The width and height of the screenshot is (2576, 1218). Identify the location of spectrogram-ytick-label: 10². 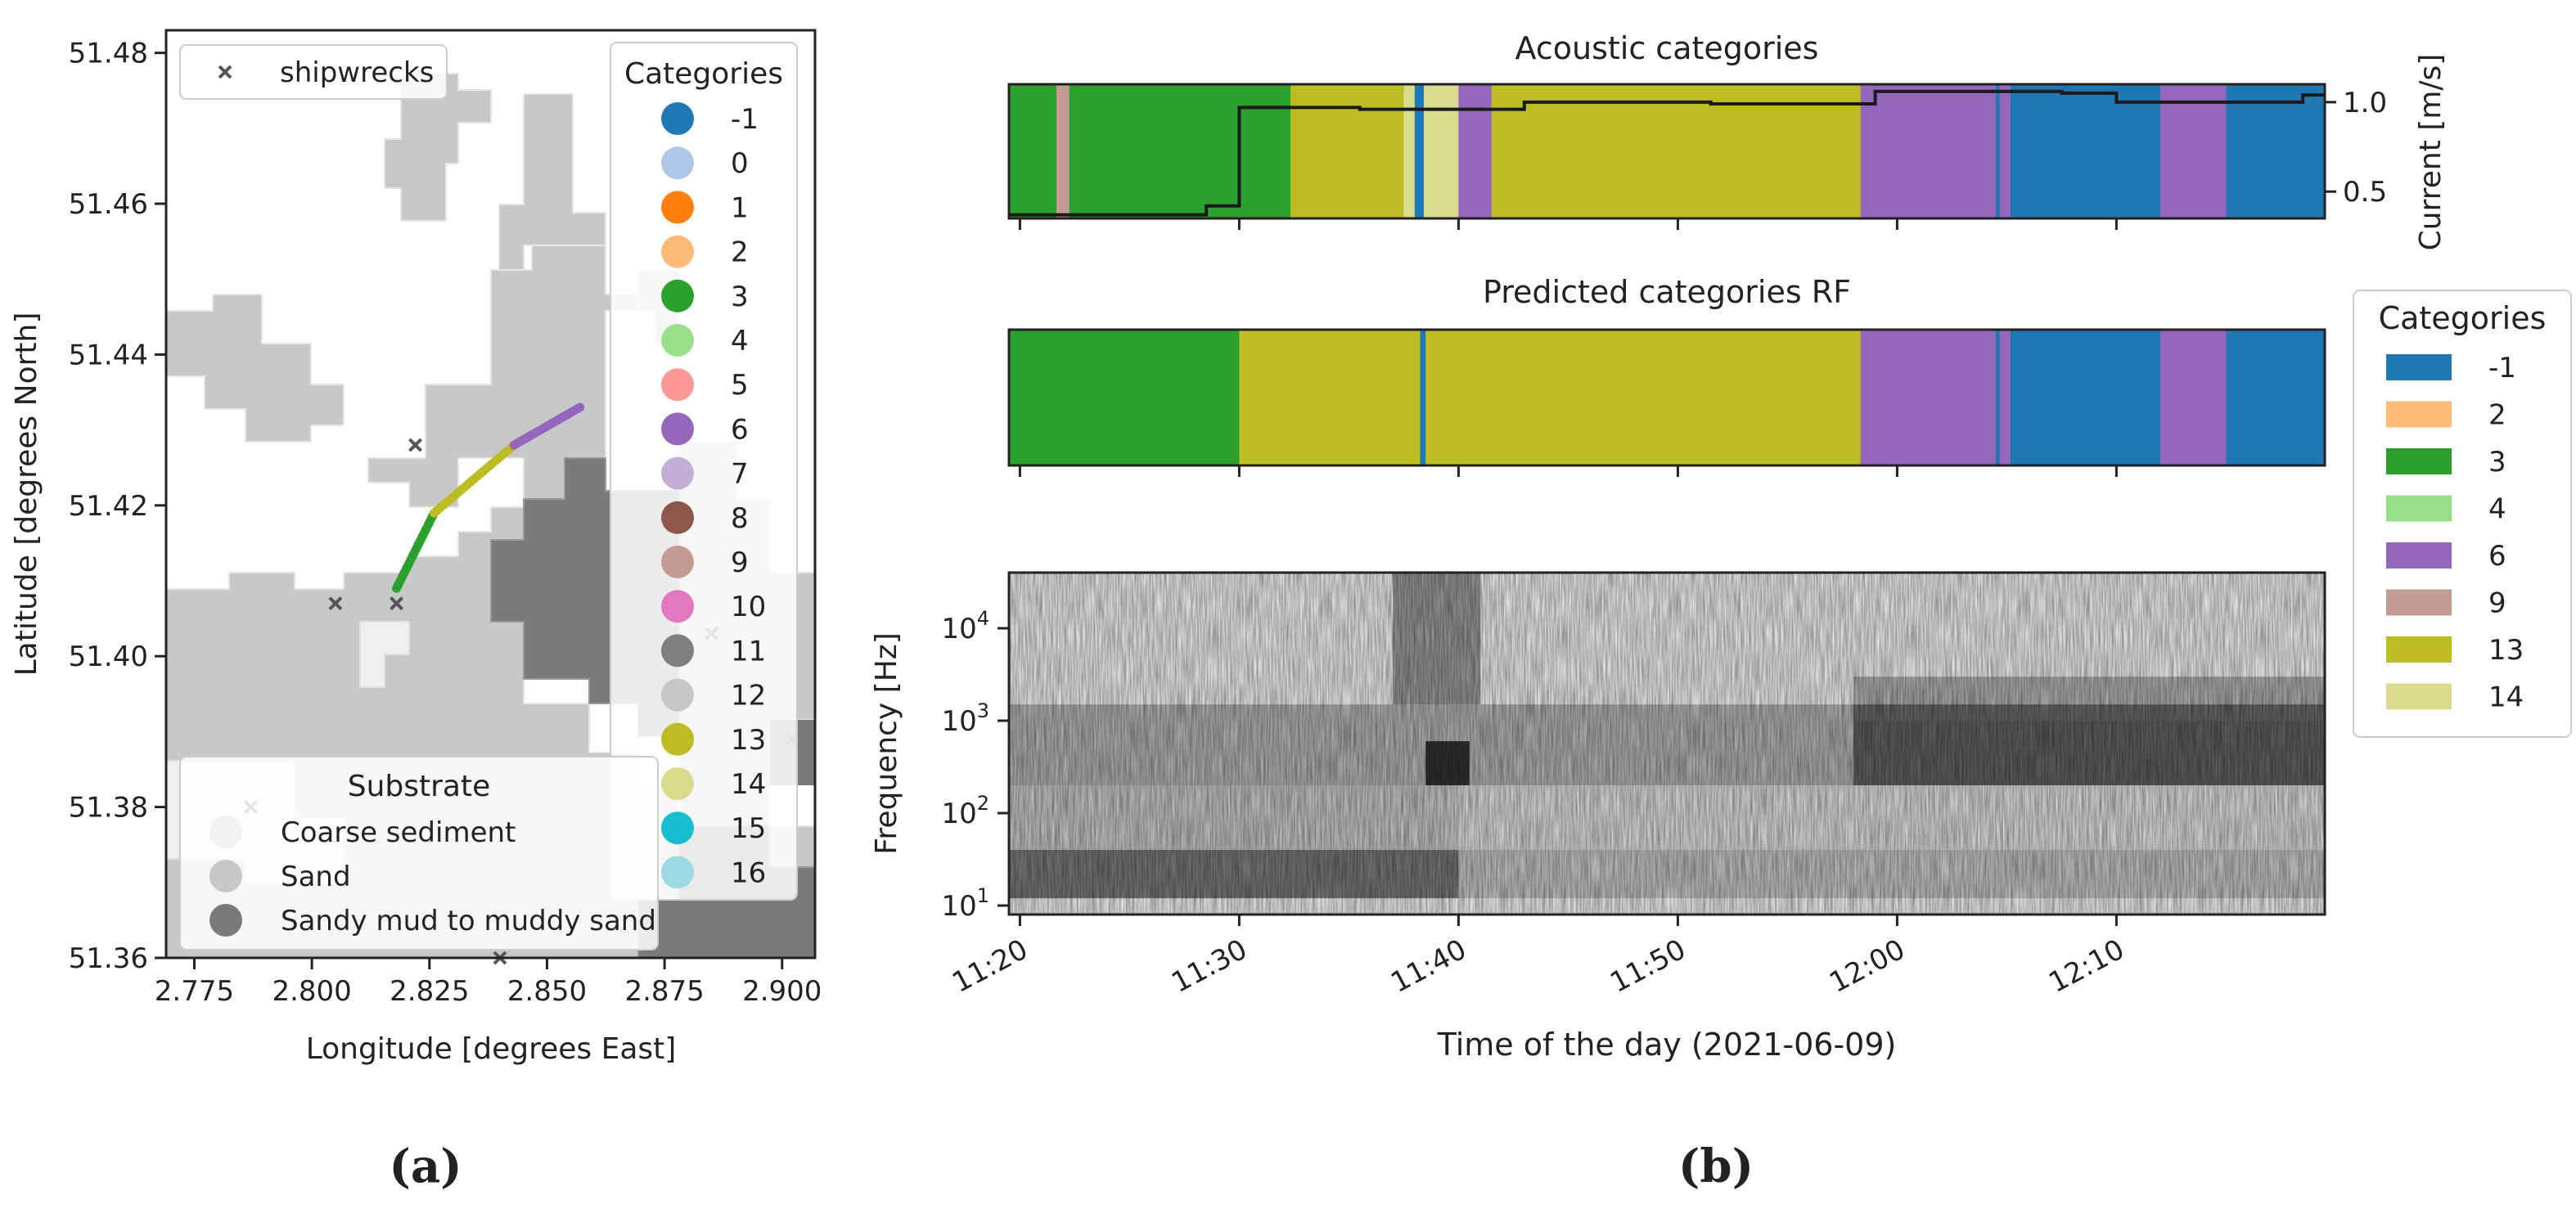
(965, 811).